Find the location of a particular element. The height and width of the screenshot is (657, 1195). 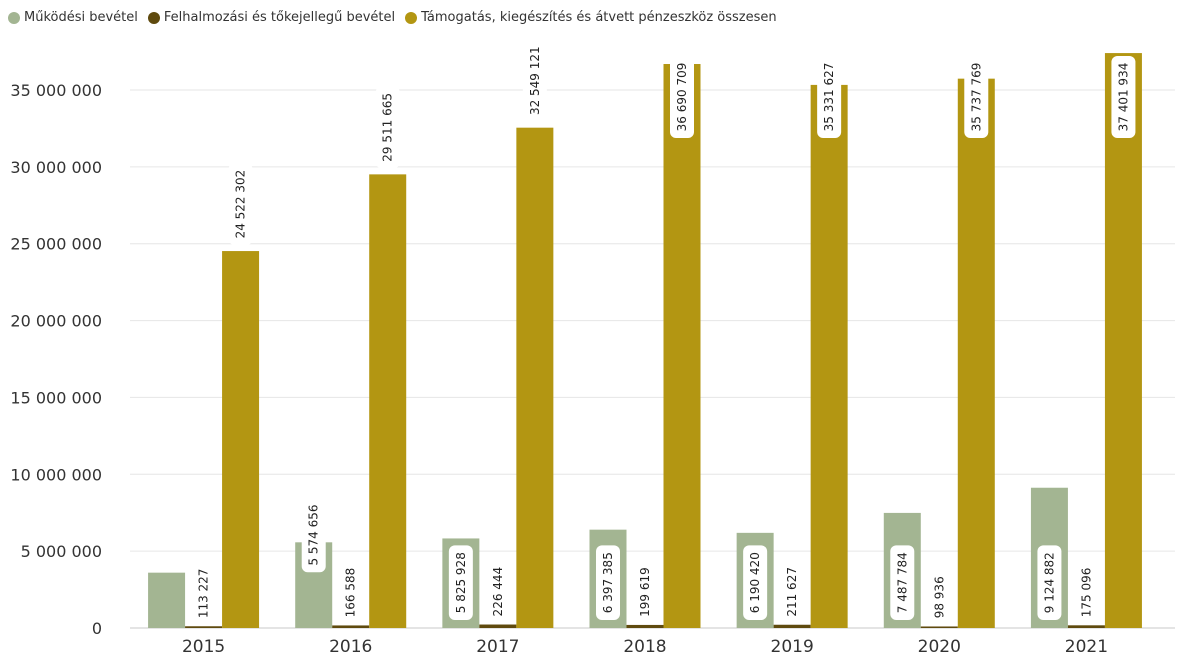

data-label: 5 825 928 is located at coordinates (461, 582).